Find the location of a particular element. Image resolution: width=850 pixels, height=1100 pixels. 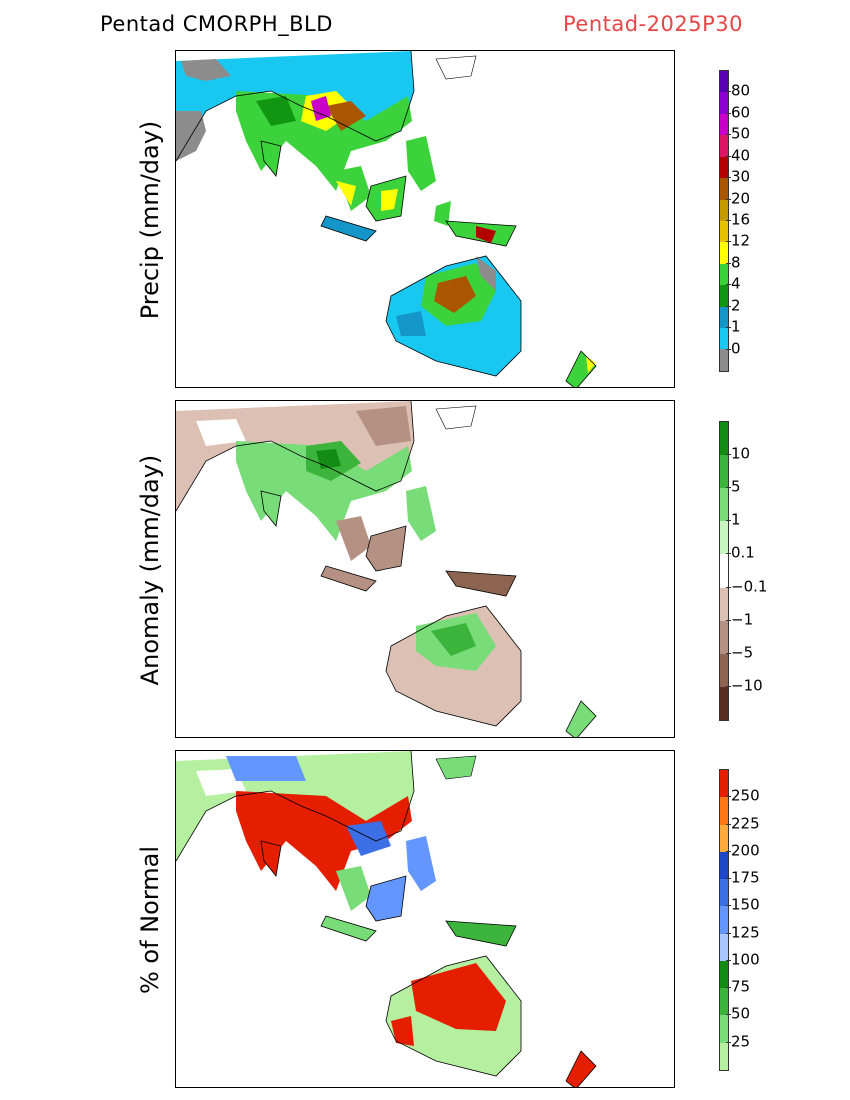

colorbar-tick-label: 2 is located at coordinates (736, 305).